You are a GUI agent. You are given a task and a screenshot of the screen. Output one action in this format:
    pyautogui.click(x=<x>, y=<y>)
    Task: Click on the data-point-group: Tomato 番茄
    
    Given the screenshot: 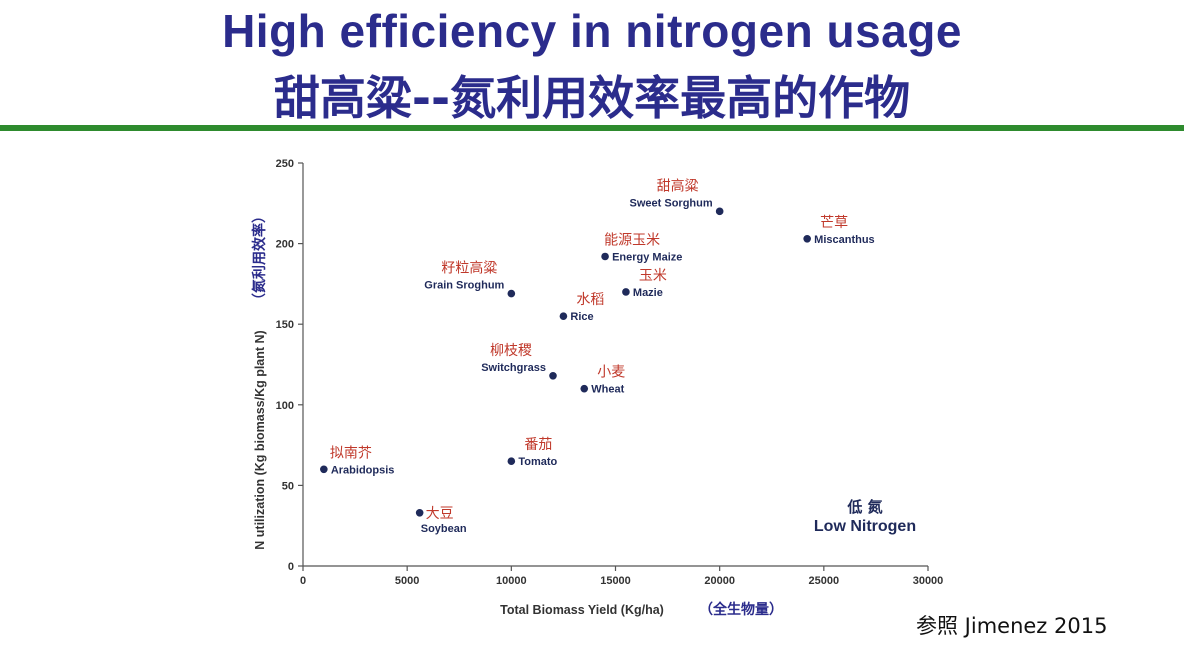 What is the action you would take?
    pyautogui.click(x=532, y=452)
    